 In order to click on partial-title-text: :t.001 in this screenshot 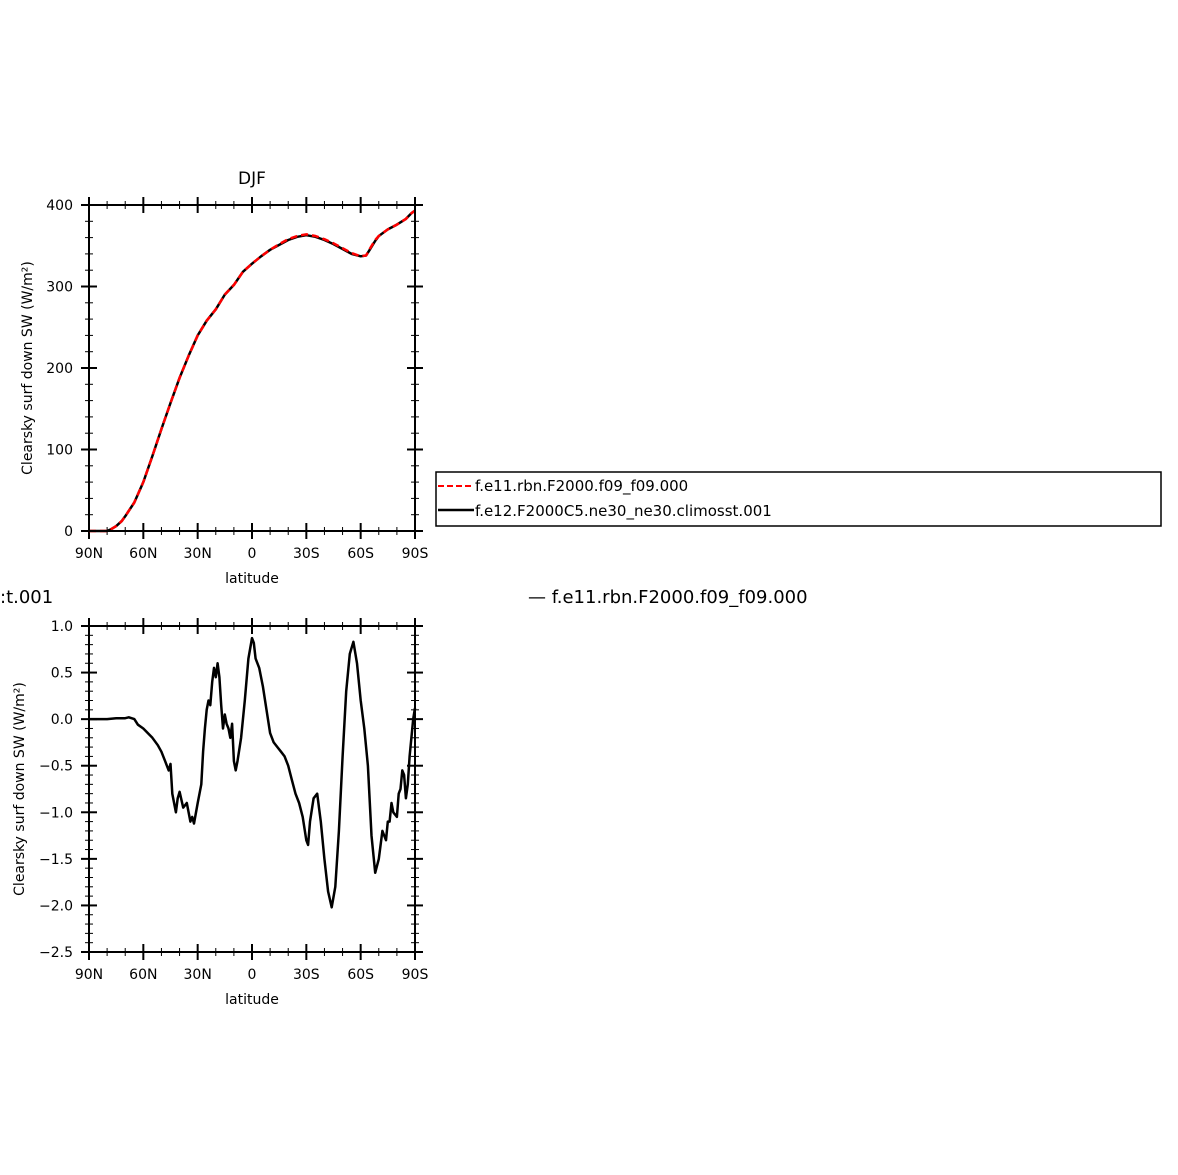, I will do `click(26, 597)`.